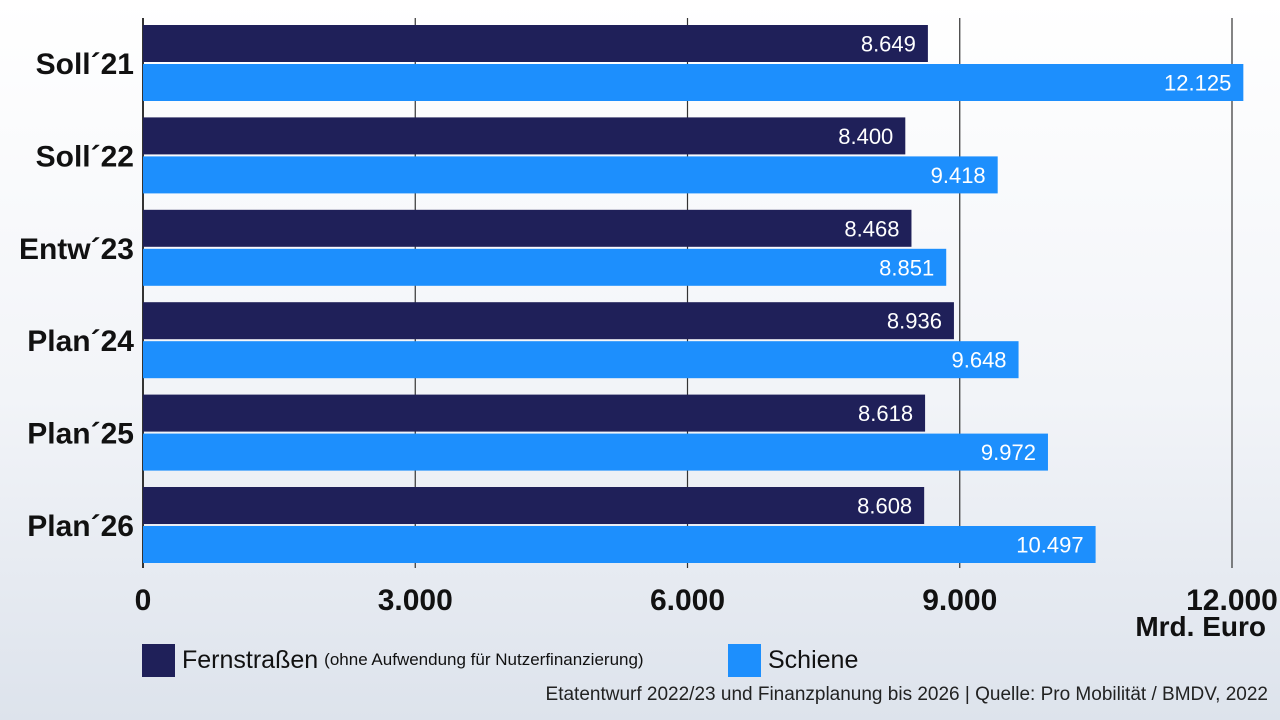 This screenshot has width=1280, height=720. I want to click on bar-value-label: 8.649, so click(888, 44).